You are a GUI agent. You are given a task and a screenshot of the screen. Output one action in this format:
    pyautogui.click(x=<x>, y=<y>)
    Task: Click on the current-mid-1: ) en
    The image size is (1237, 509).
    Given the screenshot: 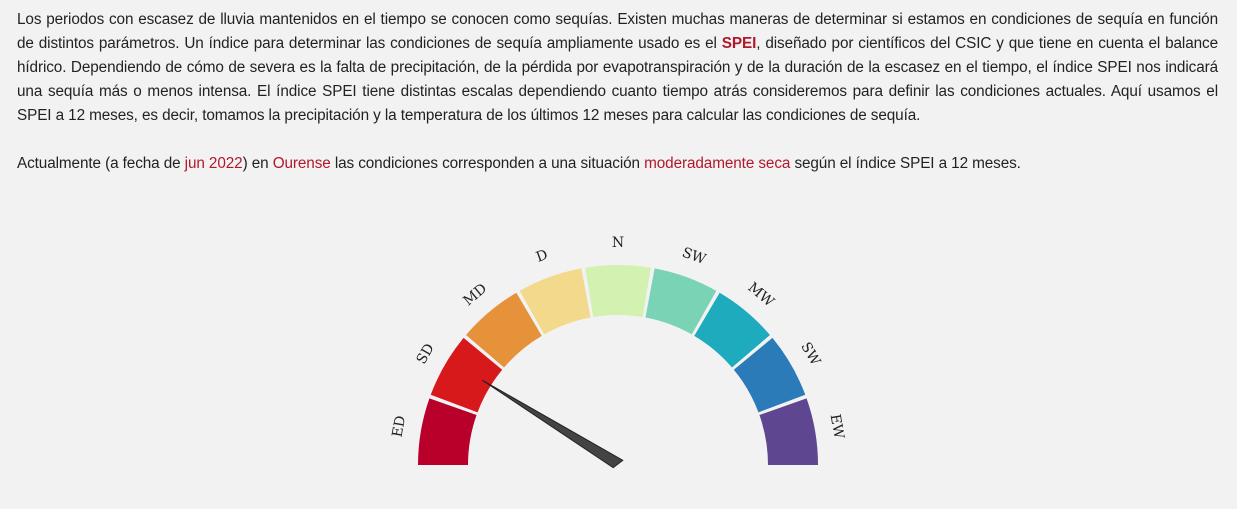 What is the action you would take?
    pyautogui.click(x=257, y=163)
    